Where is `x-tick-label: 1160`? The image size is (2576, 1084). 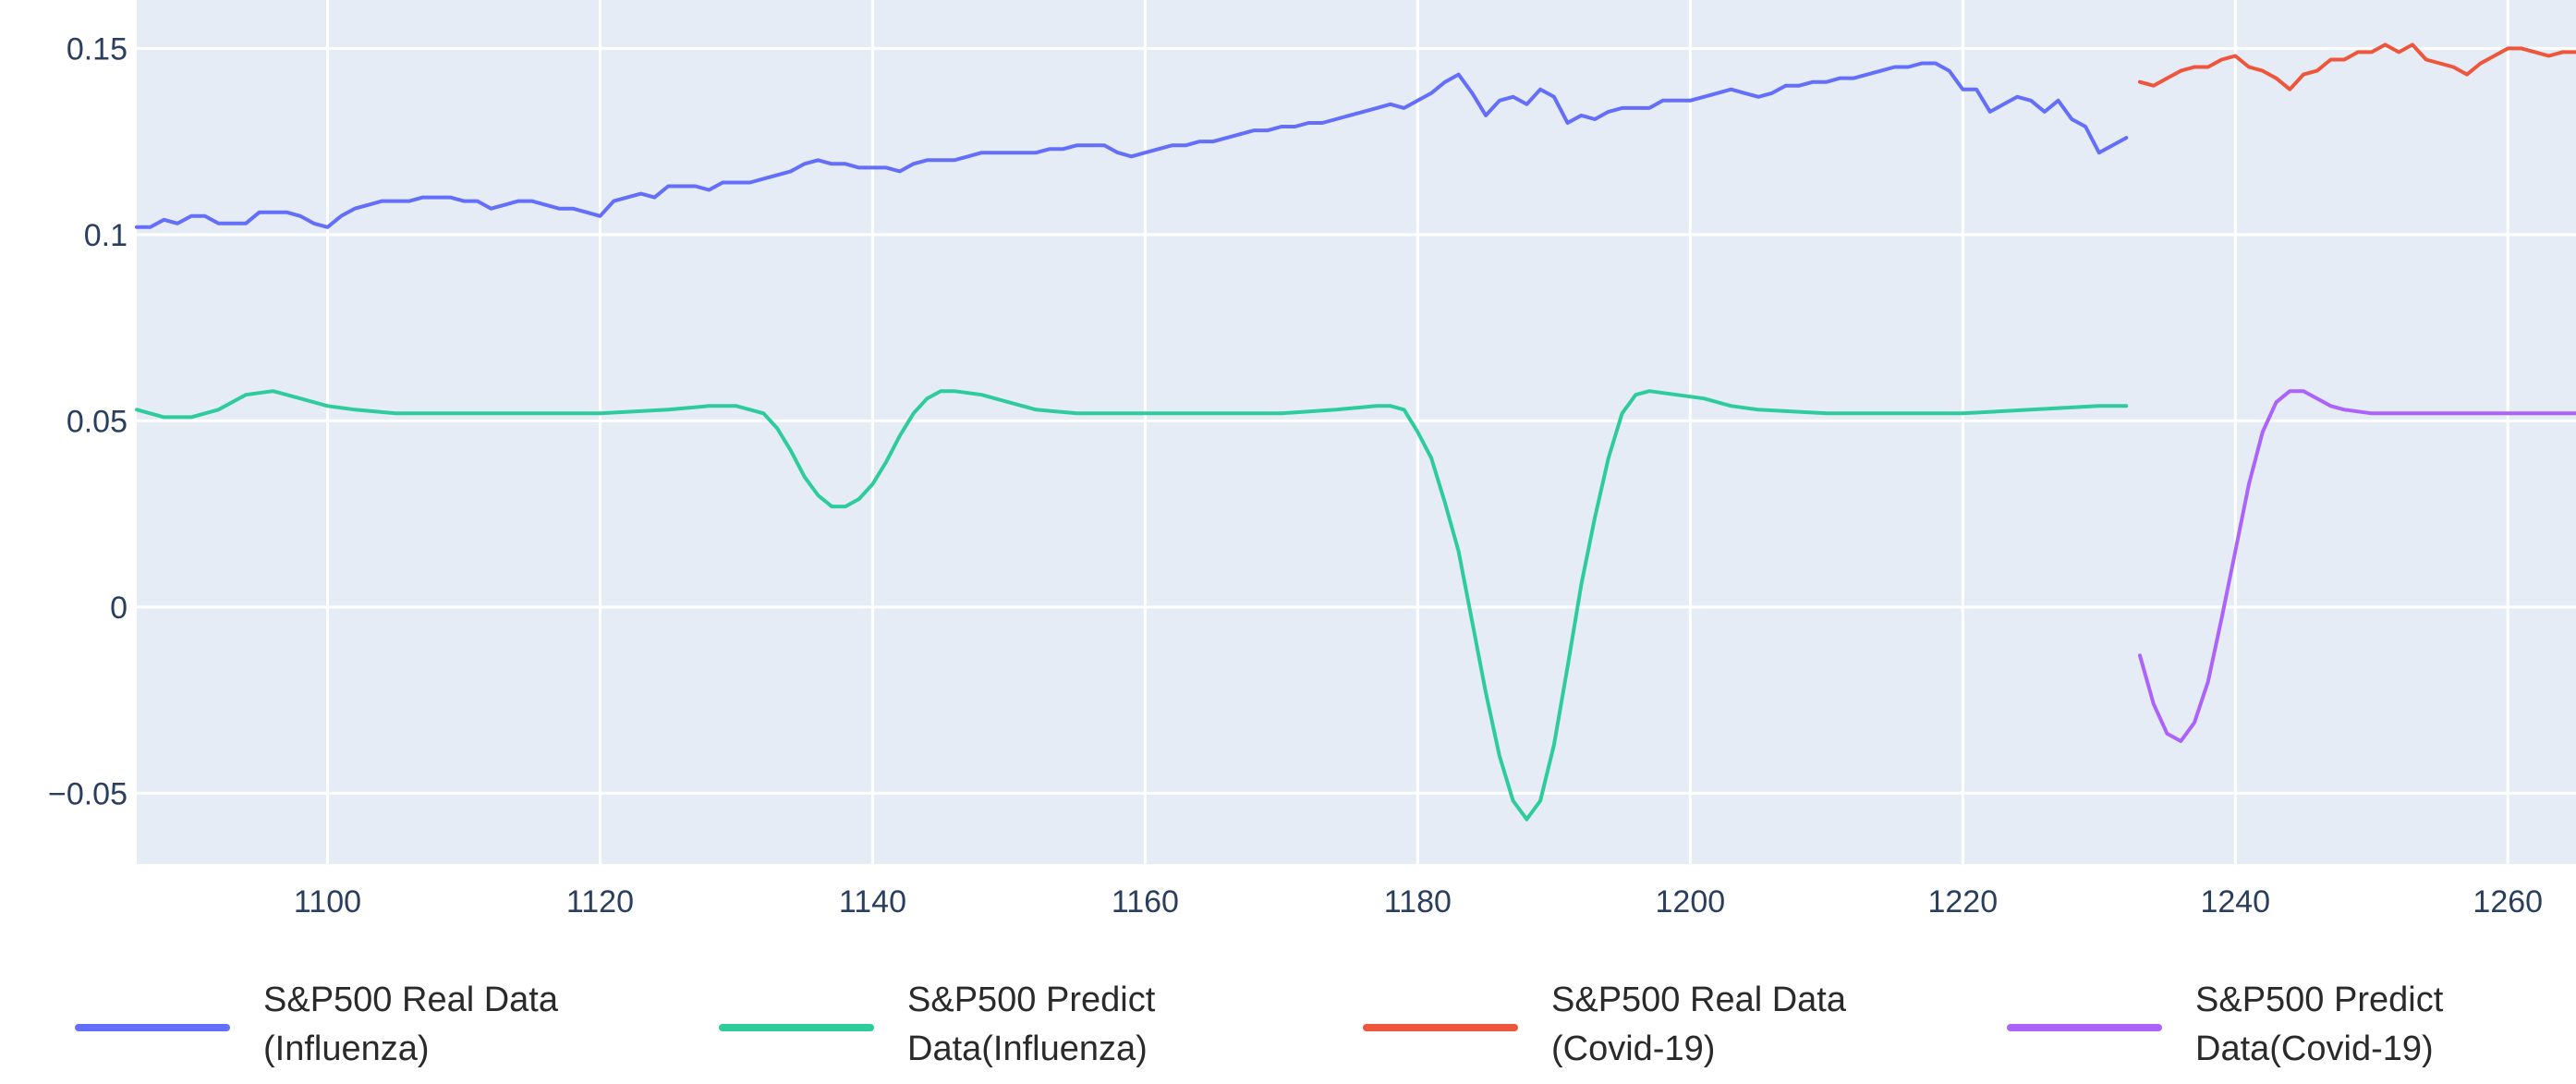
x-tick-label: 1160 is located at coordinates (1145, 902).